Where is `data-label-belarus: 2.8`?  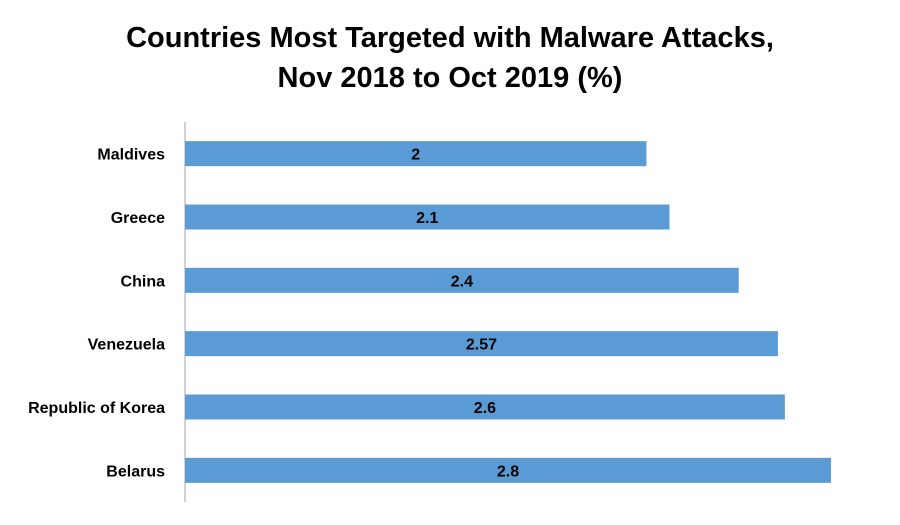 data-label-belarus: 2.8 is located at coordinates (508, 471).